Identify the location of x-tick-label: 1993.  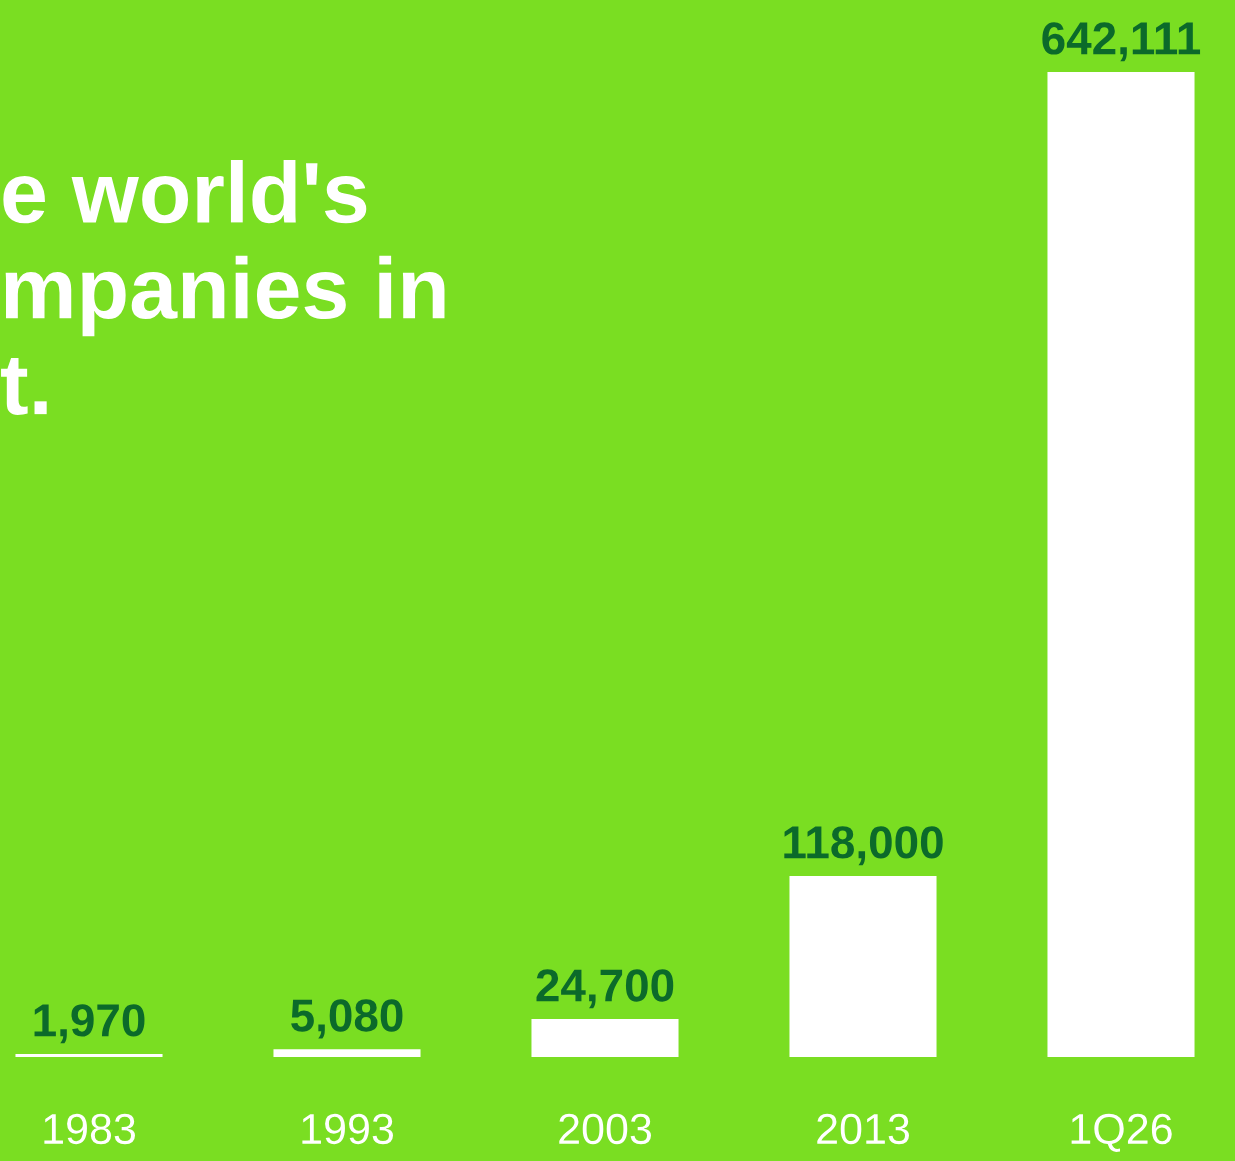
(347, 1129).